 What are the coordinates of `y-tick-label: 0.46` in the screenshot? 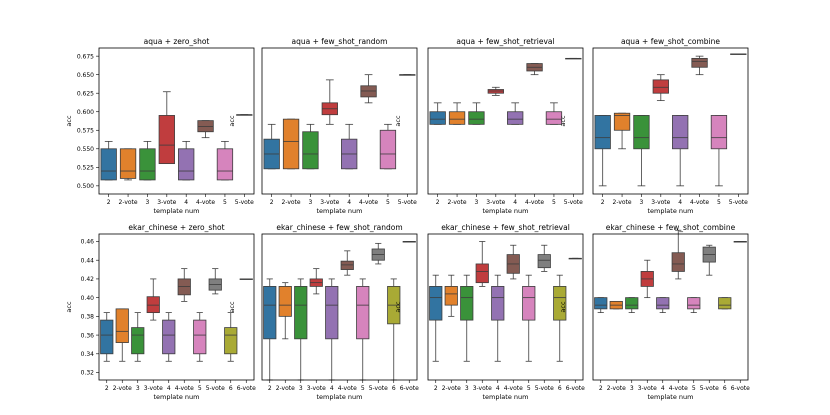 It's located at (88, 242).